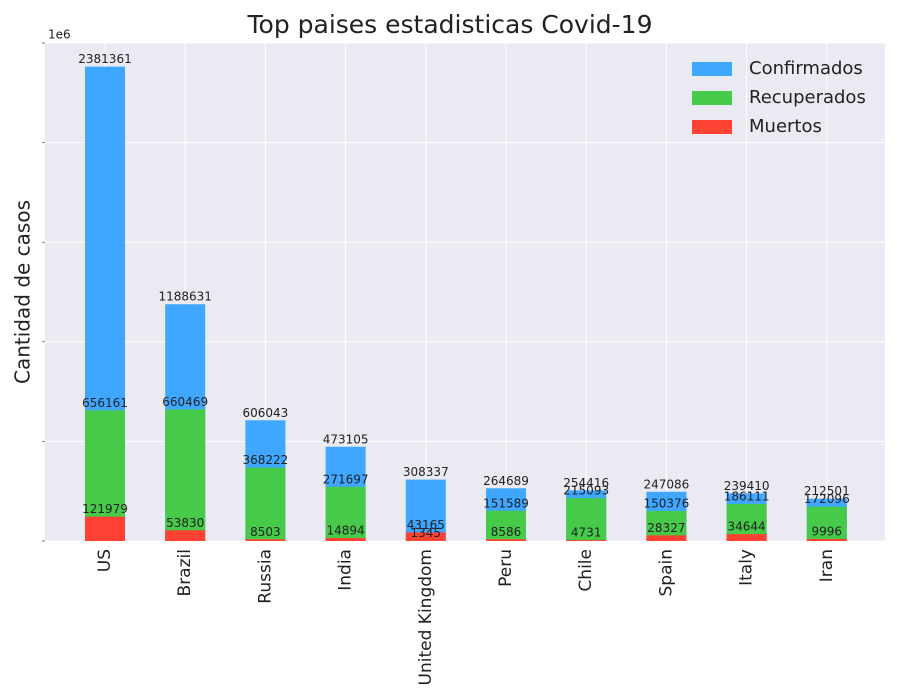 This screenshot has height=700, width=900. I want to click on value-label: 606043, so click(265, 413).